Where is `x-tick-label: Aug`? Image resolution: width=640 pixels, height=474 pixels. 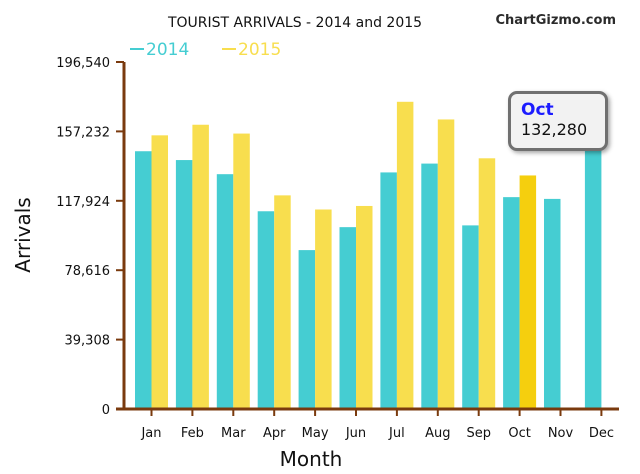 x-tick-label: Aug is located at coordinates (437, 433).